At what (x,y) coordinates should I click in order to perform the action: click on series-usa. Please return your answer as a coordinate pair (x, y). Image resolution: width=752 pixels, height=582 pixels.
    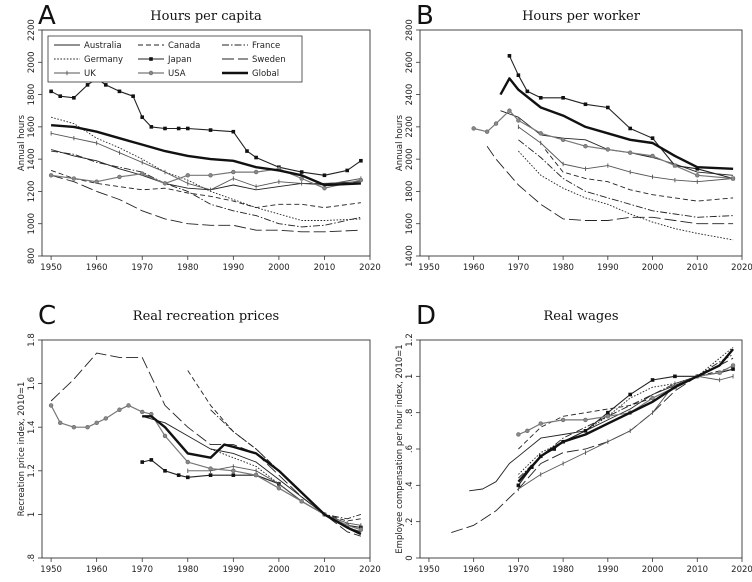
    Looking at the image, I should click on (603, 144).